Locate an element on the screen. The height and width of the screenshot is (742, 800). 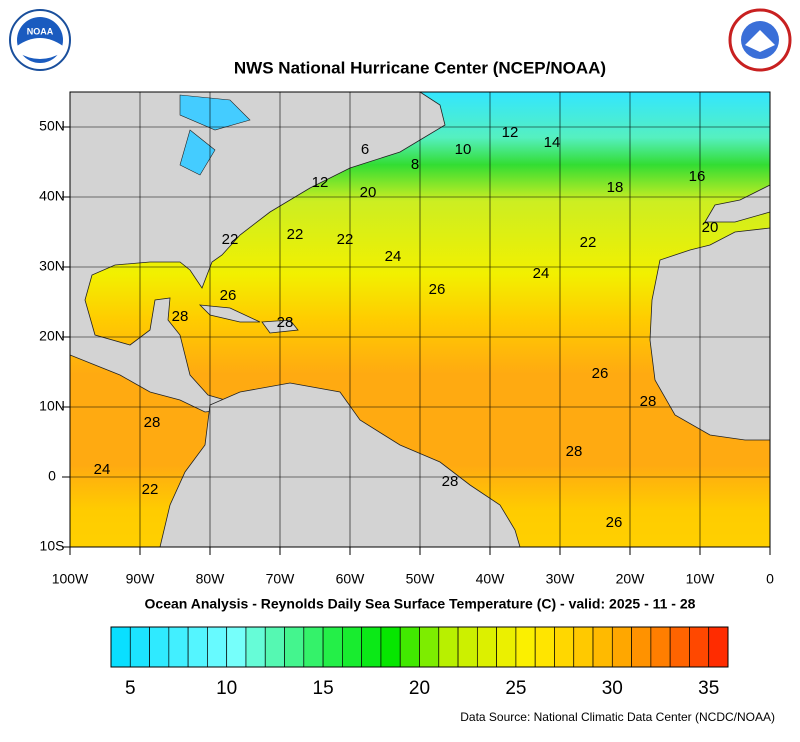
colorbar-tick-label: 25 is located at coordinates (515, 688).